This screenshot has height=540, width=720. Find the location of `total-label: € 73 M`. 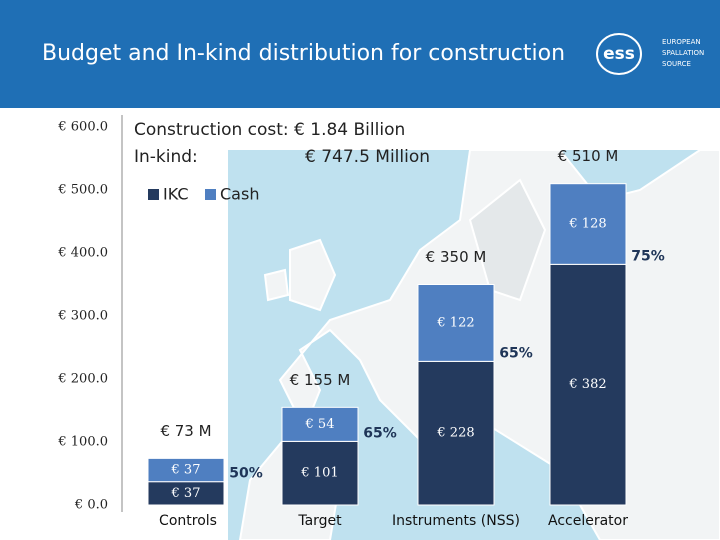

total-label: € 73 M is located at coordinates (185, 431).